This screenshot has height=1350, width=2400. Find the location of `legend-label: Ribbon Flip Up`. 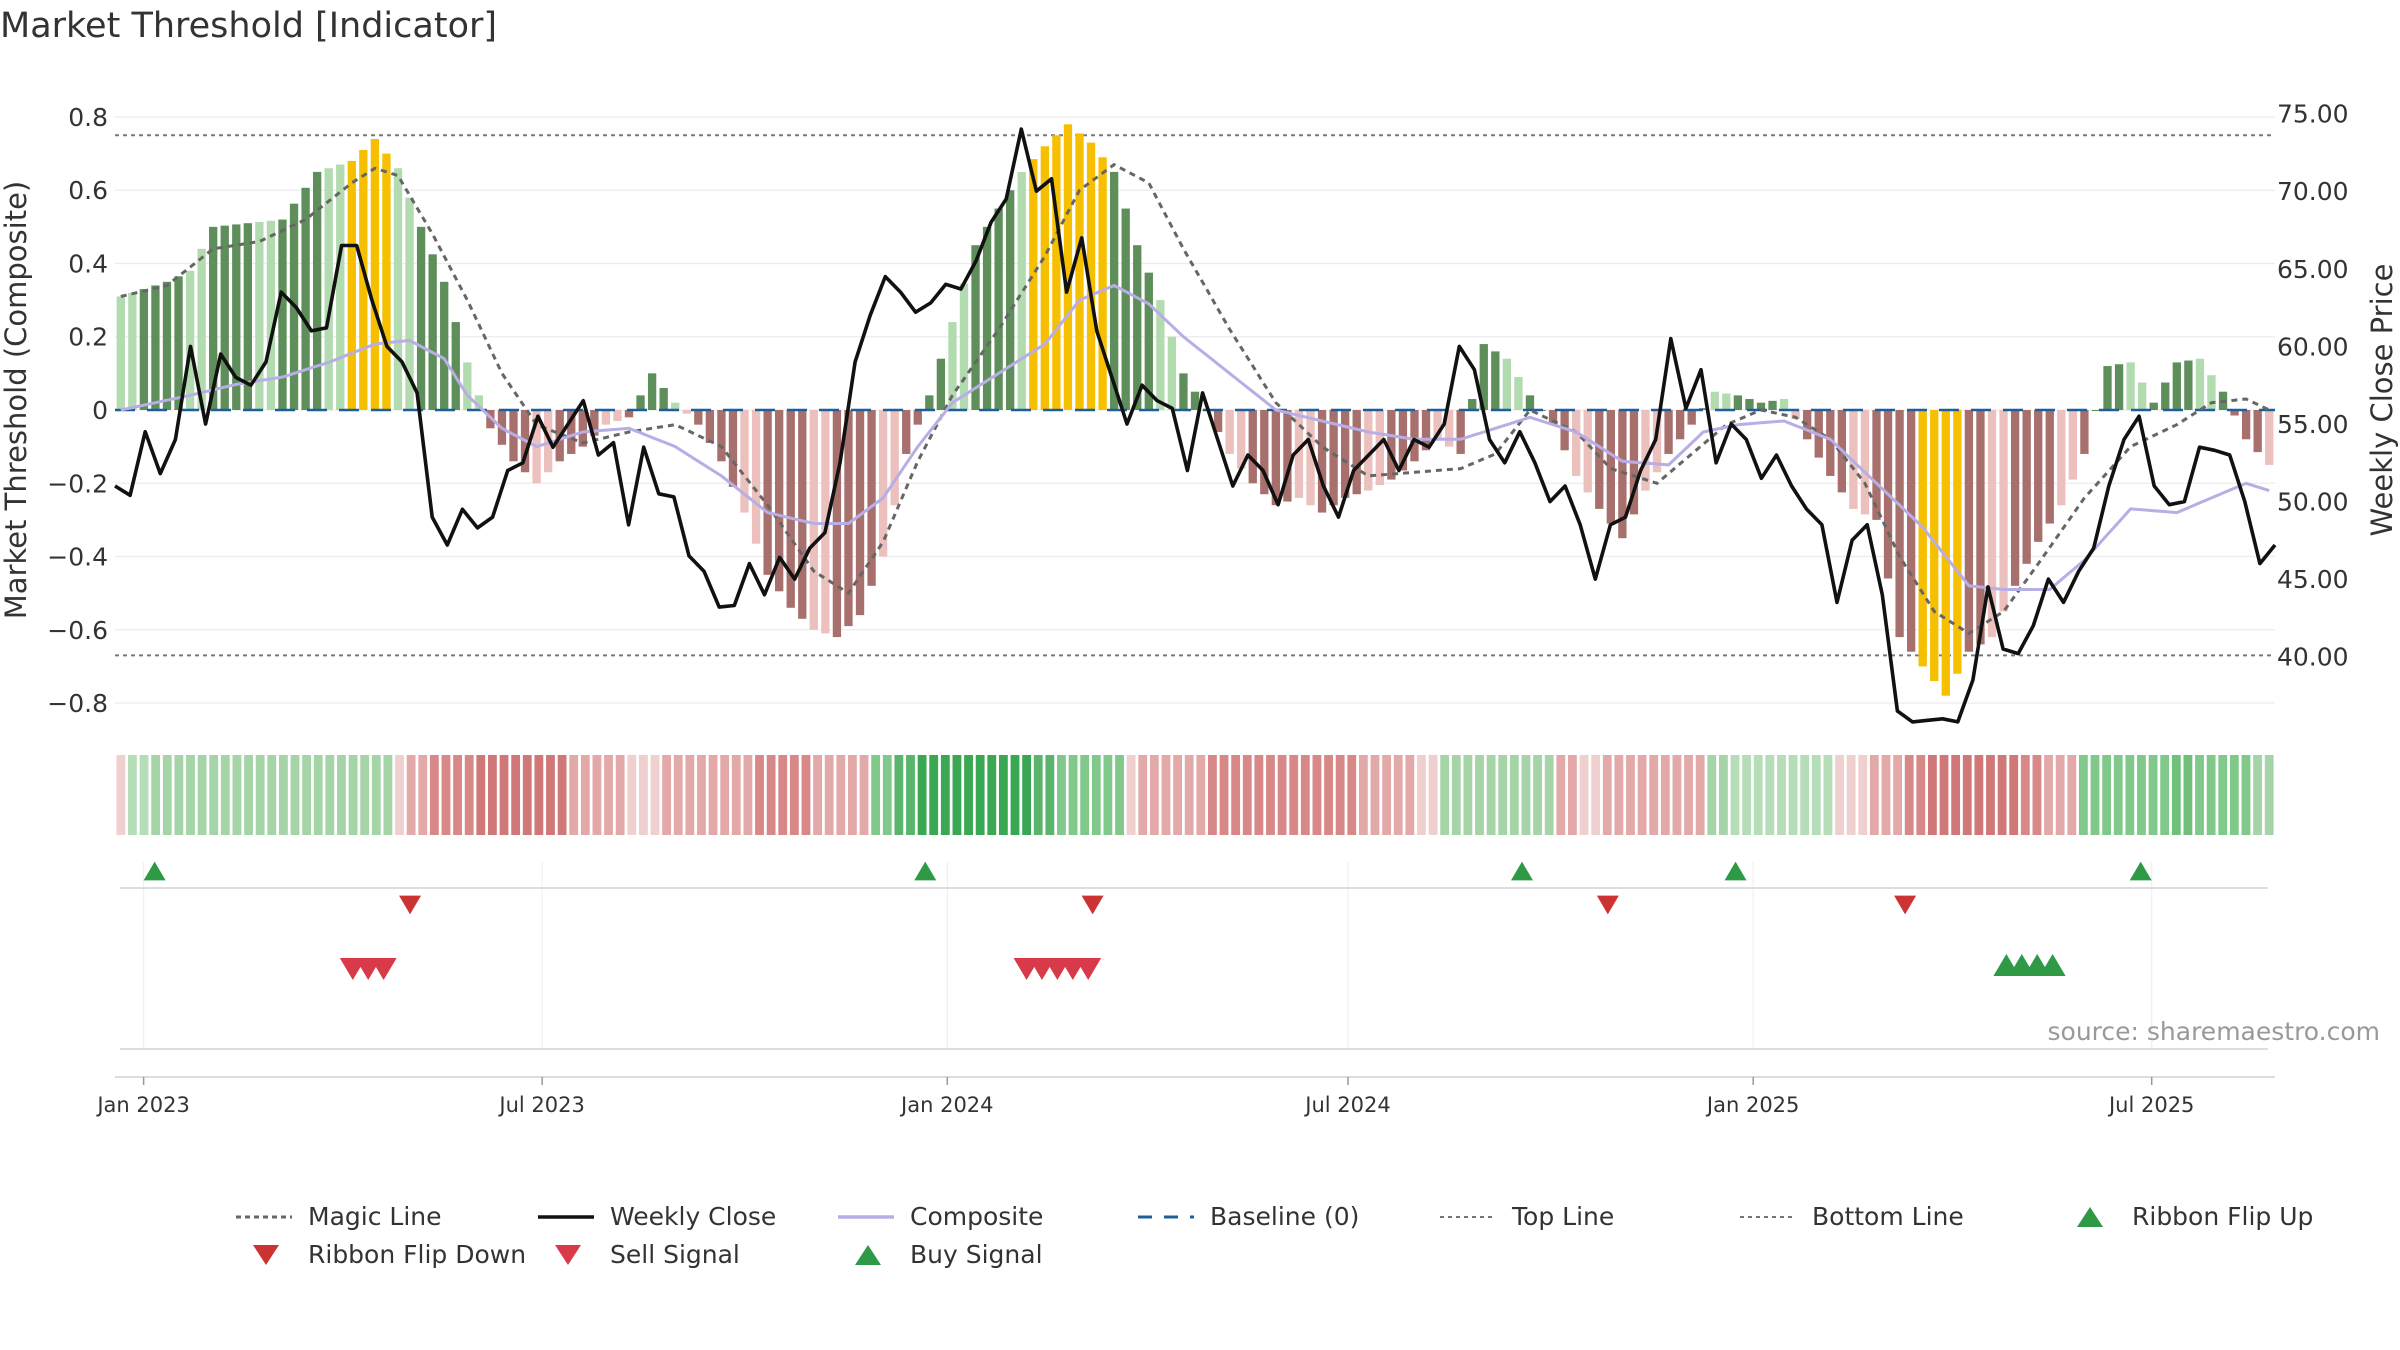

legend-label: Ribbon Flip Up is located at coordinates (2222, 1216).